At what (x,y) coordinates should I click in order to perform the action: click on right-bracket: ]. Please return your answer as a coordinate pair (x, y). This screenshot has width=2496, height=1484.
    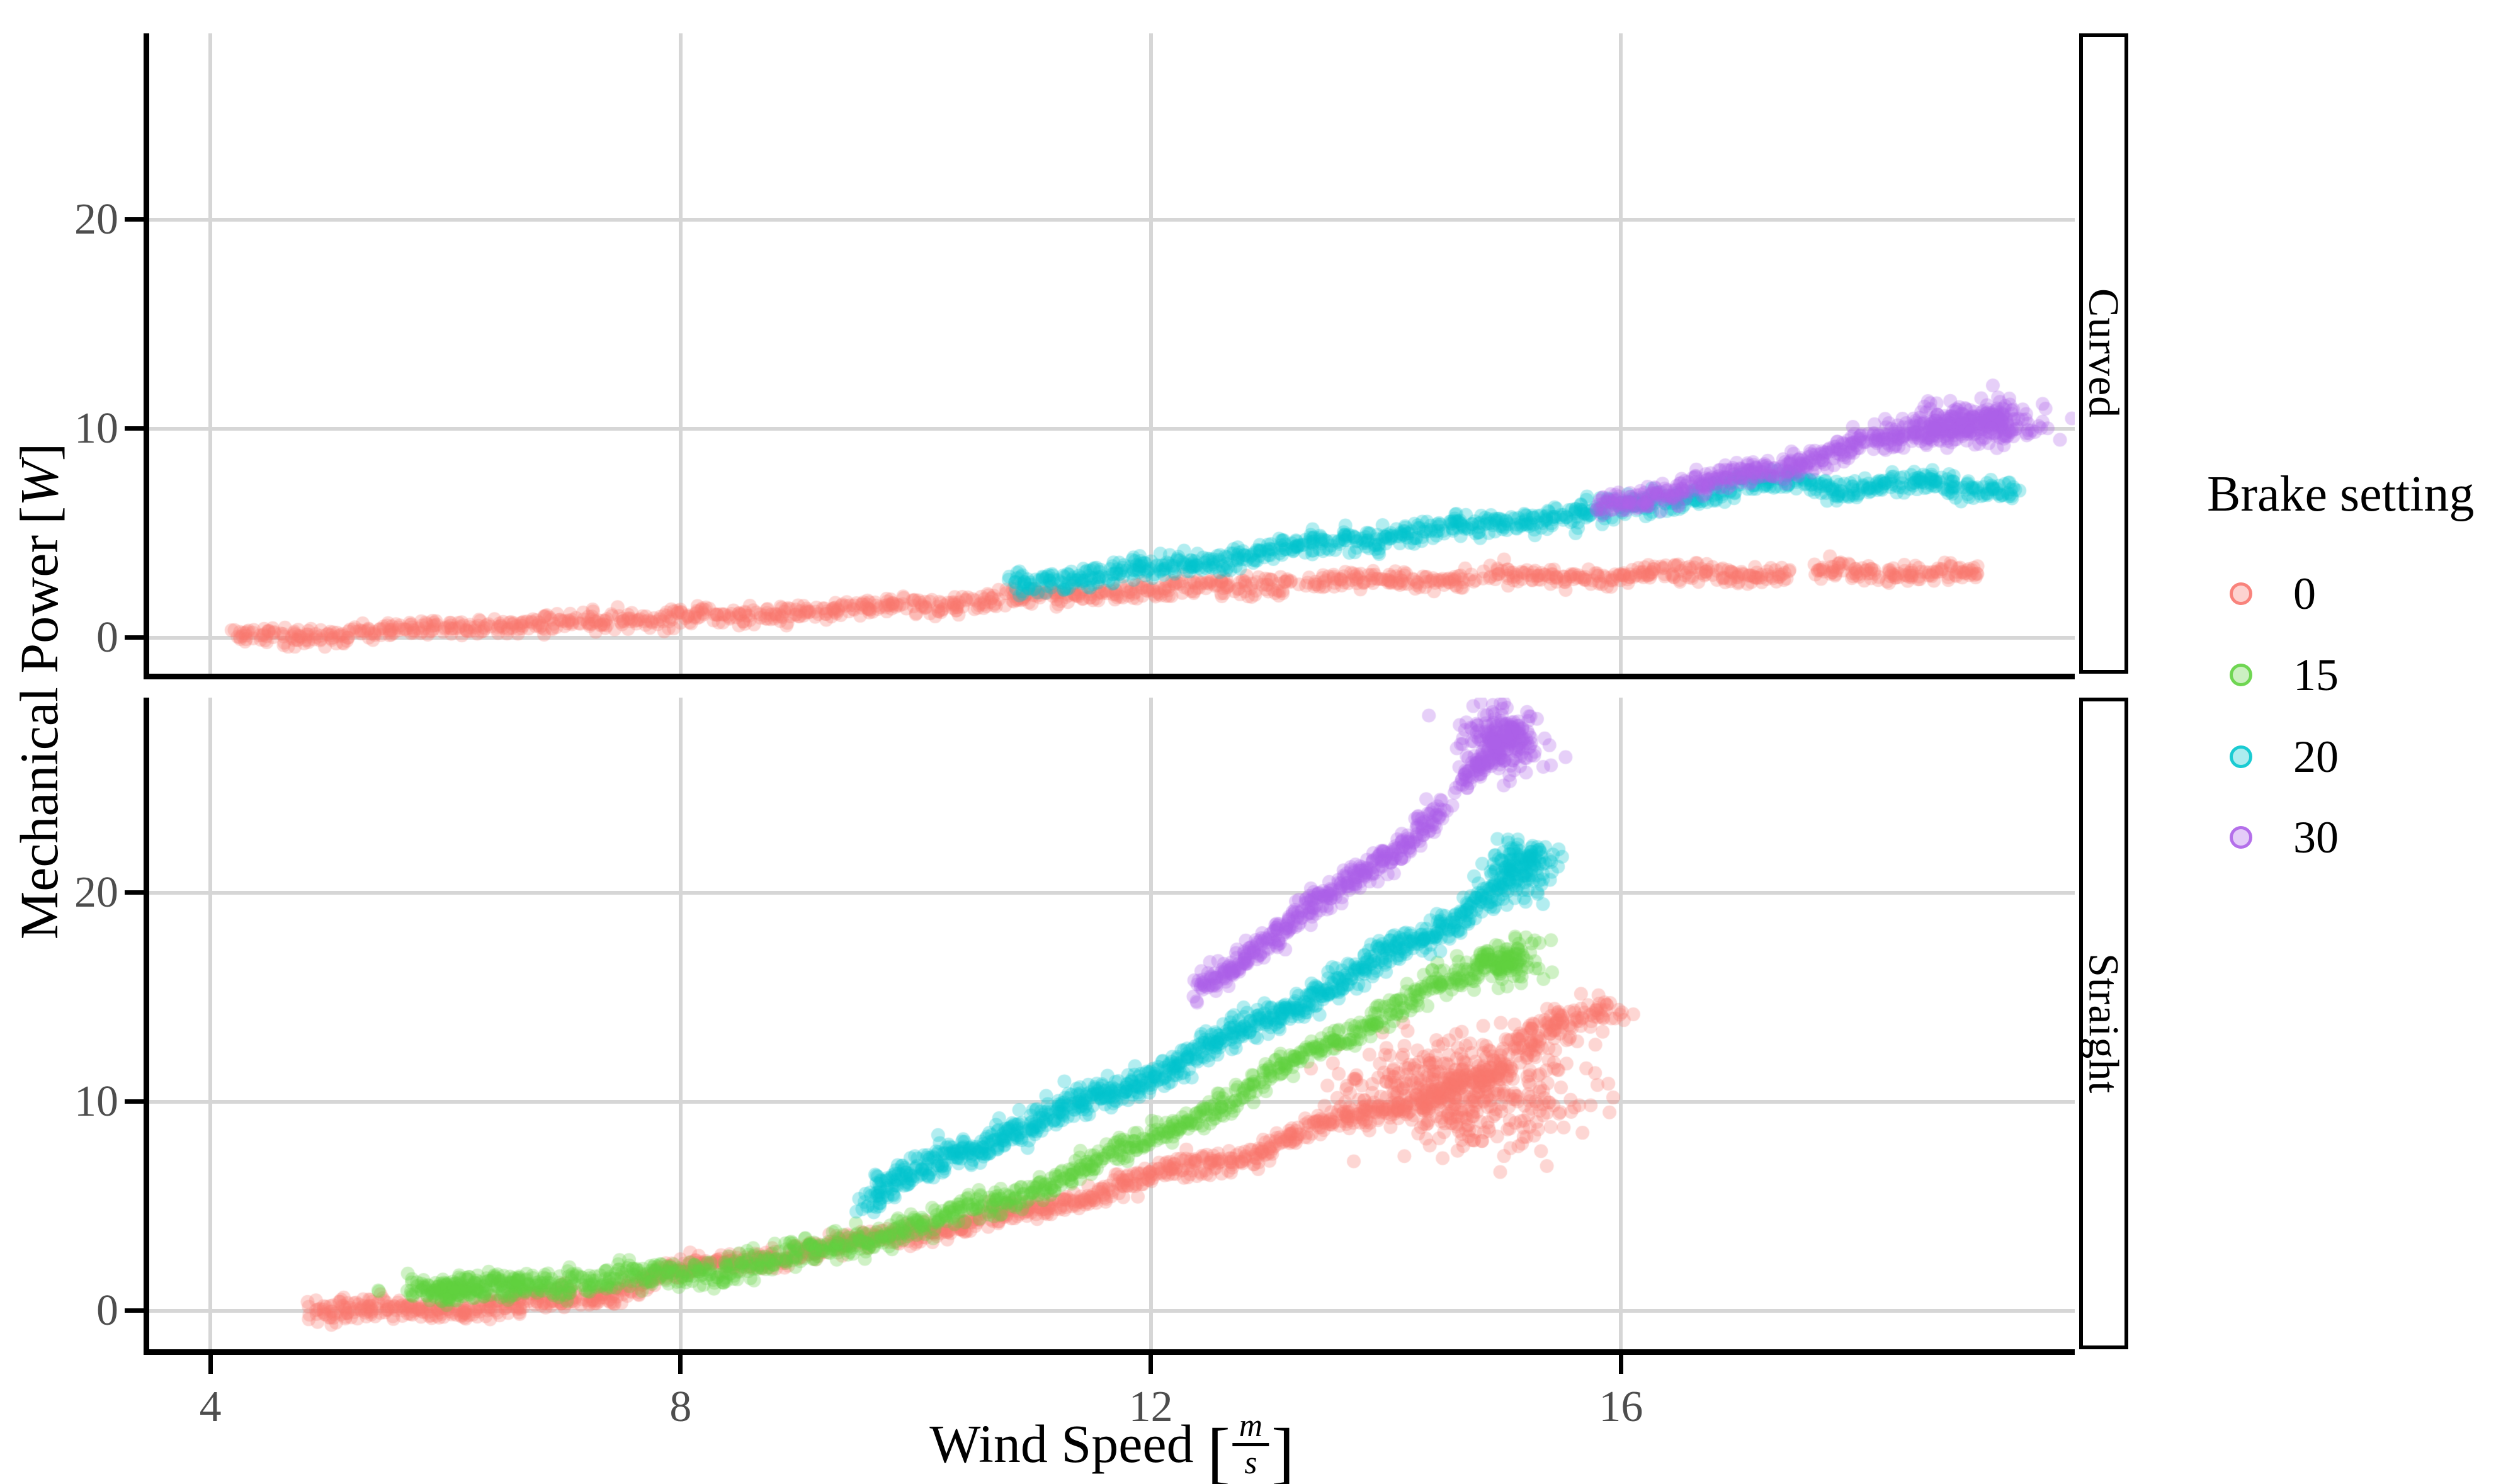
    Looking at the image, I should click on (1283, 1449).